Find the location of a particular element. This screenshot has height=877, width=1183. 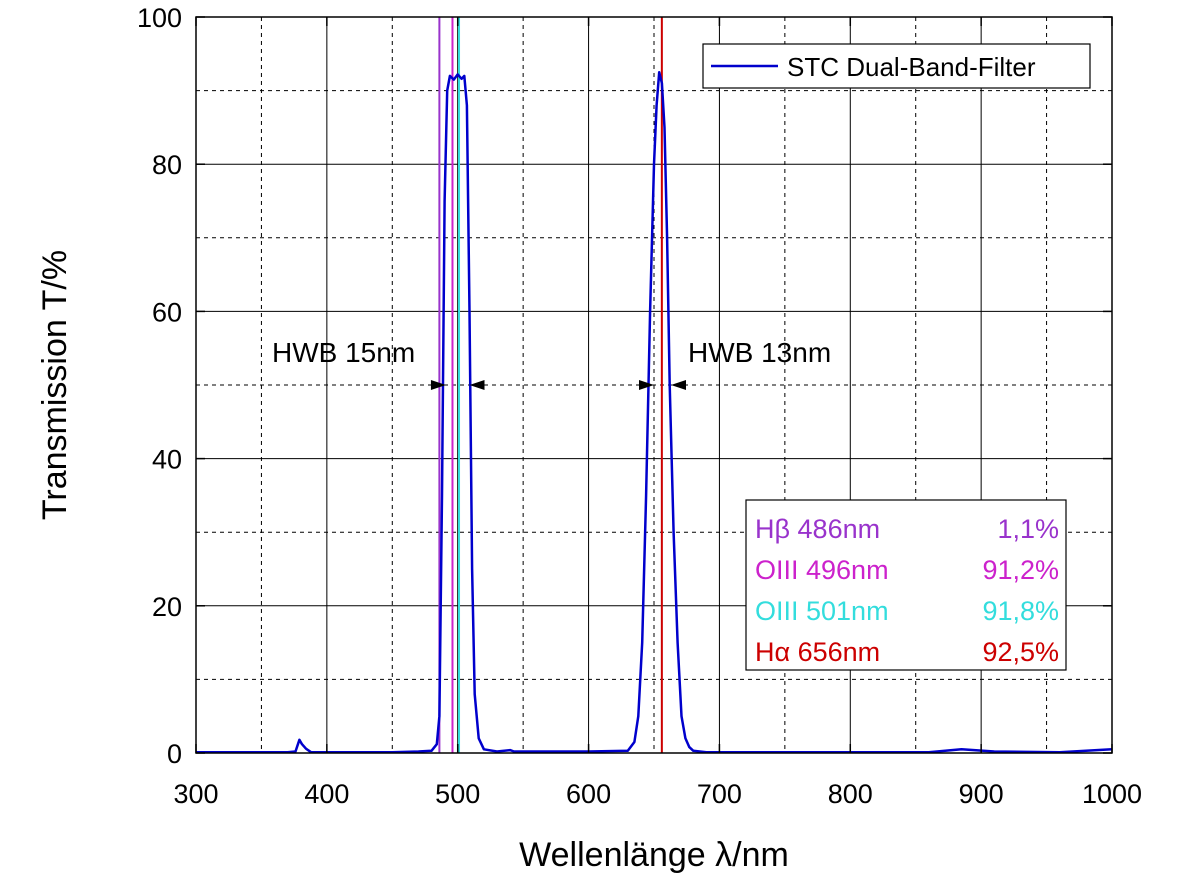

y-tick-label: 0 is located at coordinates (174, 754).